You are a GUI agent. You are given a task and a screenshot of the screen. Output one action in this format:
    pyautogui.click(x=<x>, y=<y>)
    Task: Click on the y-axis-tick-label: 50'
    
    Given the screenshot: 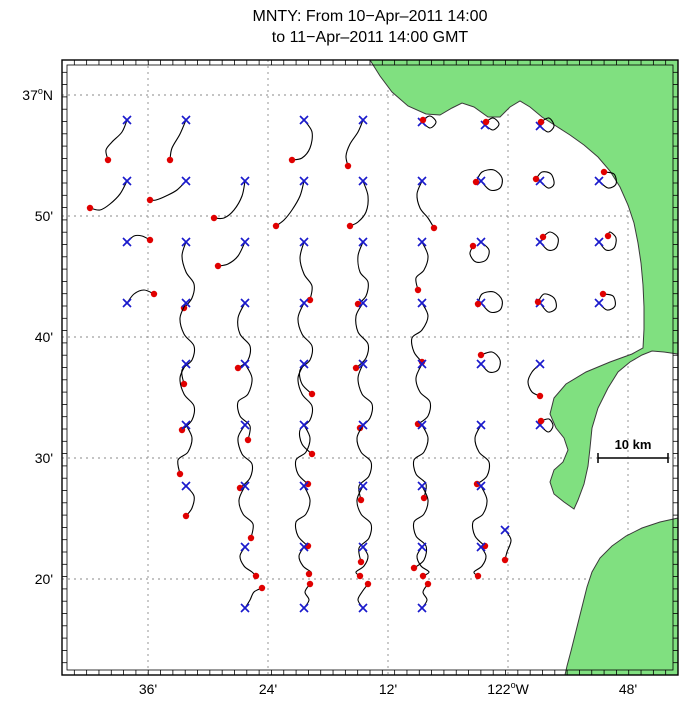 What is the action you would take?
    pyautogui.click(x=44, y=216)
    